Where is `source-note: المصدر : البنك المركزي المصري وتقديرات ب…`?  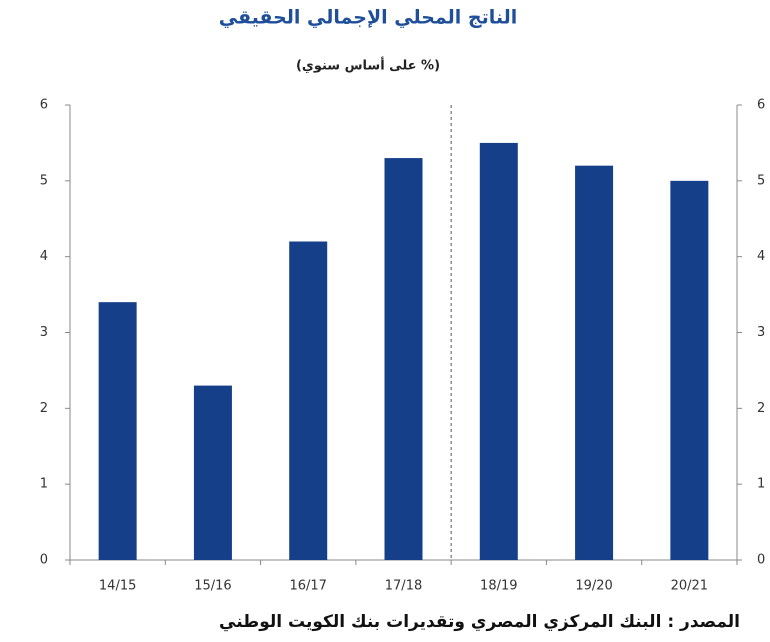
source-note: المصدر : البنك المركزي المصري وتقديرات ب… is located at coordinates (479, 622).